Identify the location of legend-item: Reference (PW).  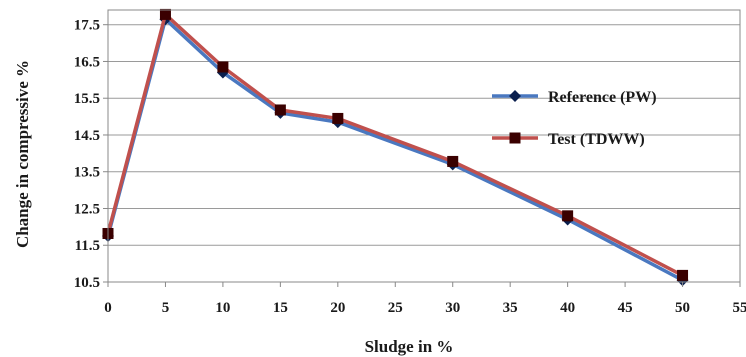
(574, 97).